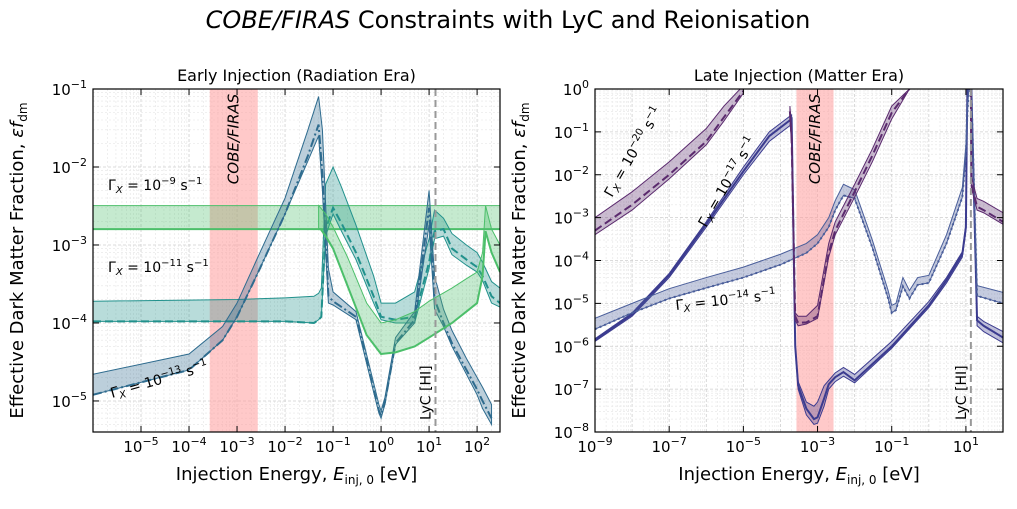  What do you see at coordinates (188, 445) in the screenshot?
I see `x-tick-label: 10⁻⁴` at bounding box center [188, 445].